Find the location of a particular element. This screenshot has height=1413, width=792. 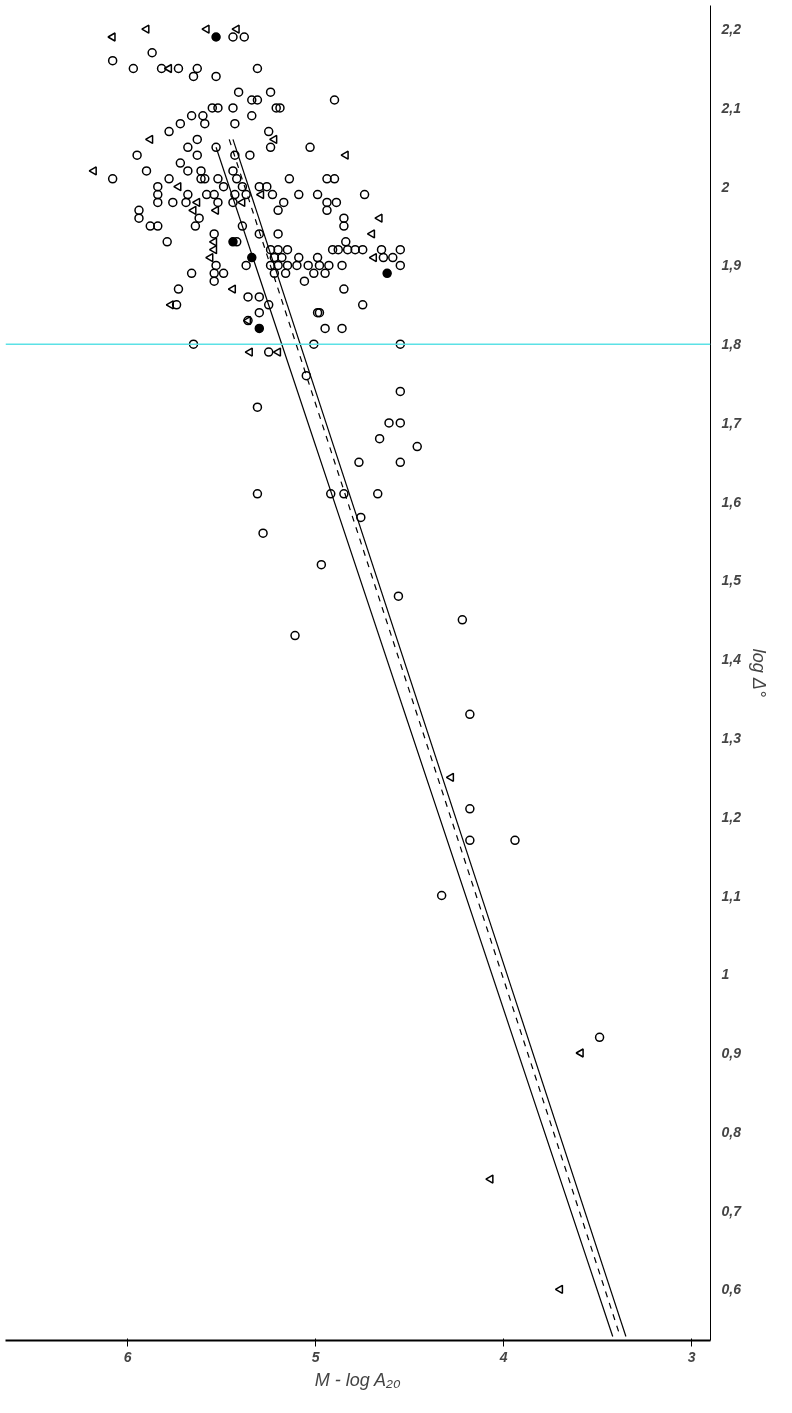

y-tick-label: 0,8 is located at coordinates (731, 1131).